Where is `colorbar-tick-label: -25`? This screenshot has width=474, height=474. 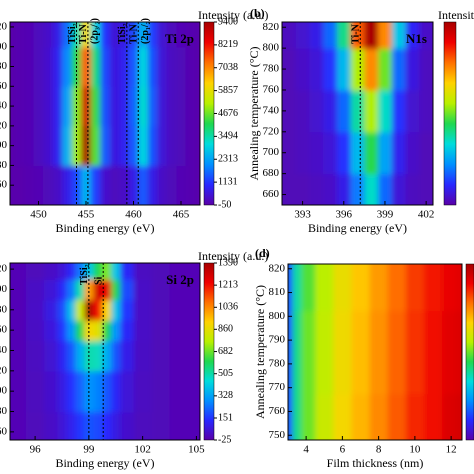
colorbar-tick-label: -25 is located at coordinates (224, 439).